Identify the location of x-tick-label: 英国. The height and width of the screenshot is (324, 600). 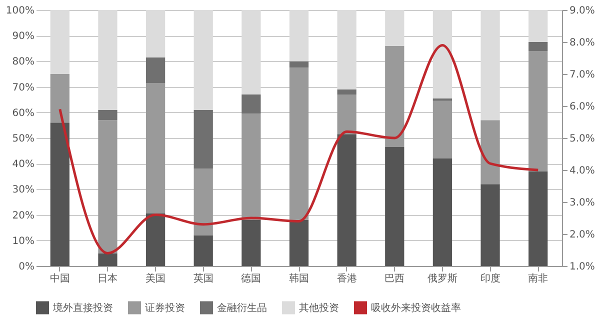
(203, 278).